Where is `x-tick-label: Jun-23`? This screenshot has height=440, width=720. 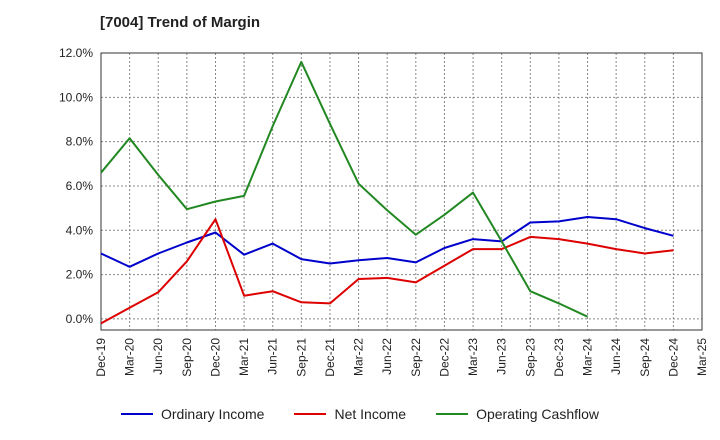 x-tick-label: Jun-23 is located at coordinates (502, 356).